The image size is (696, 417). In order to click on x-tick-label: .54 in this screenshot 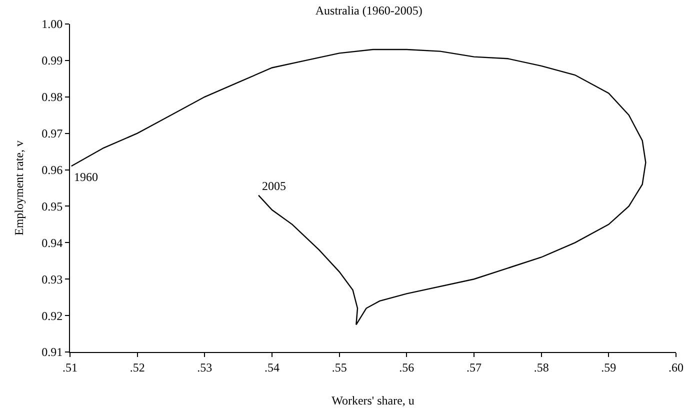, I will do `click(272, 367)`.